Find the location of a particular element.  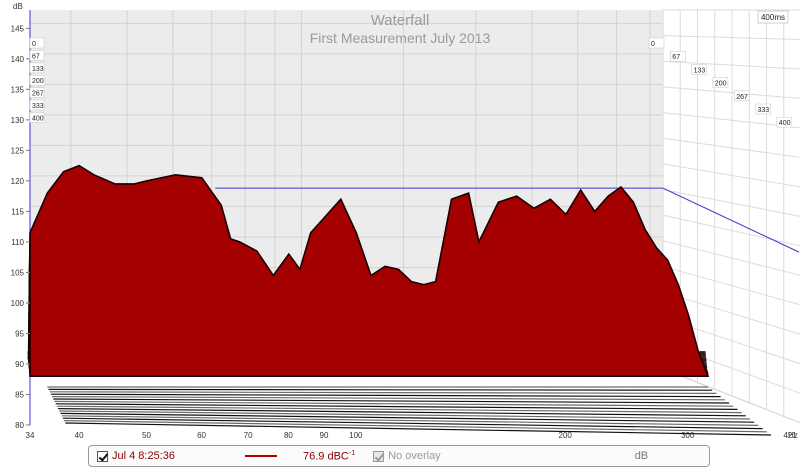

time-label-left: 133 is located at coordinates (38, 69).